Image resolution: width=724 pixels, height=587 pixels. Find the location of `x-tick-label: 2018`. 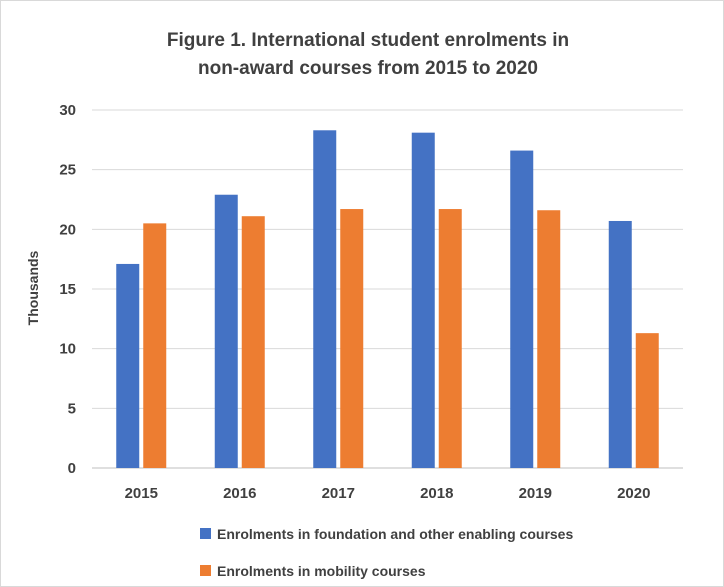

x-tick-label: 2018 is located at coordinates (436, 493).